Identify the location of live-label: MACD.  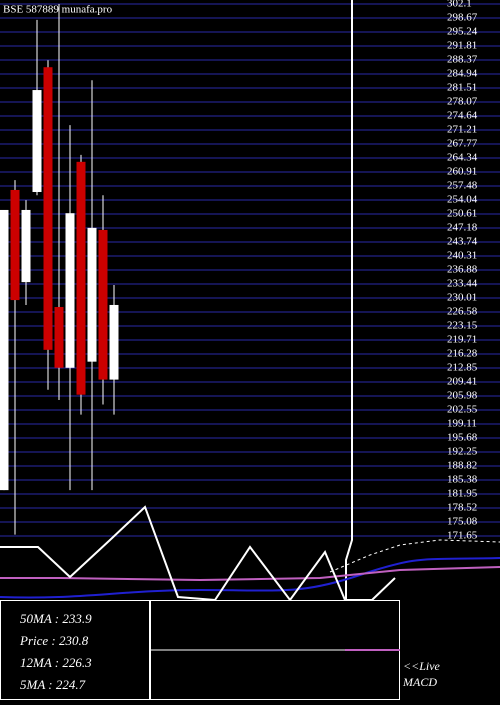
(419, 682).